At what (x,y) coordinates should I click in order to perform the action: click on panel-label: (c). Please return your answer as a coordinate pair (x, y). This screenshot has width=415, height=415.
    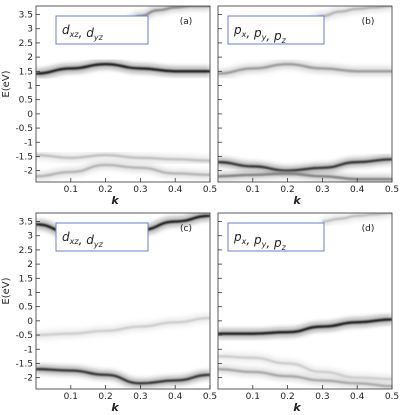
    Looking at the image, I should click on (186, 229).